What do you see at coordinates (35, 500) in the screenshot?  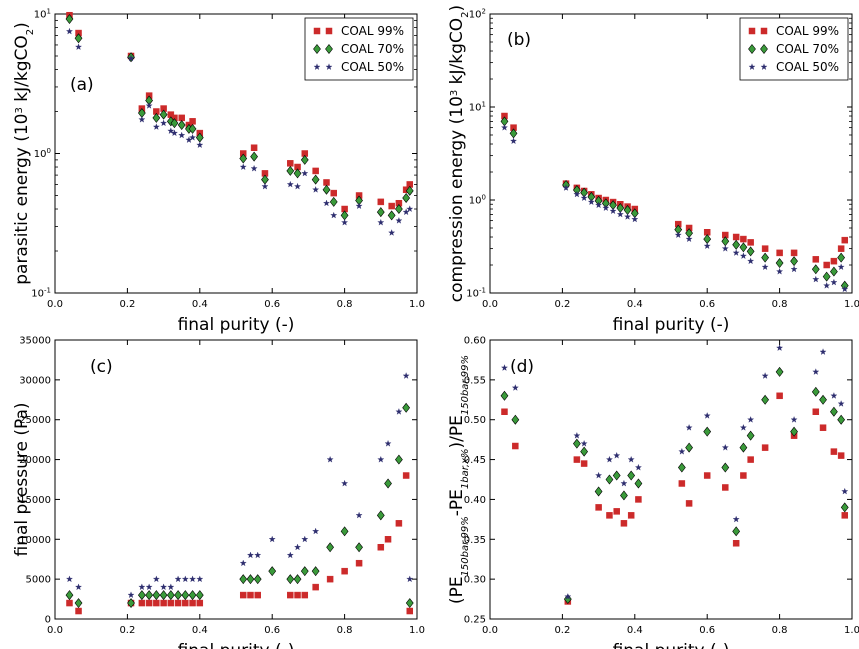 I see `y-tick-label: 15000` at bounding box center [35, 500].